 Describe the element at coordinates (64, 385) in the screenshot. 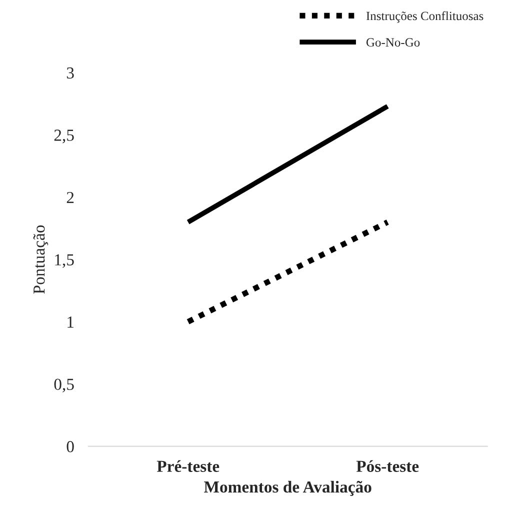

I see `y-tick-label: 0,5` at that location.